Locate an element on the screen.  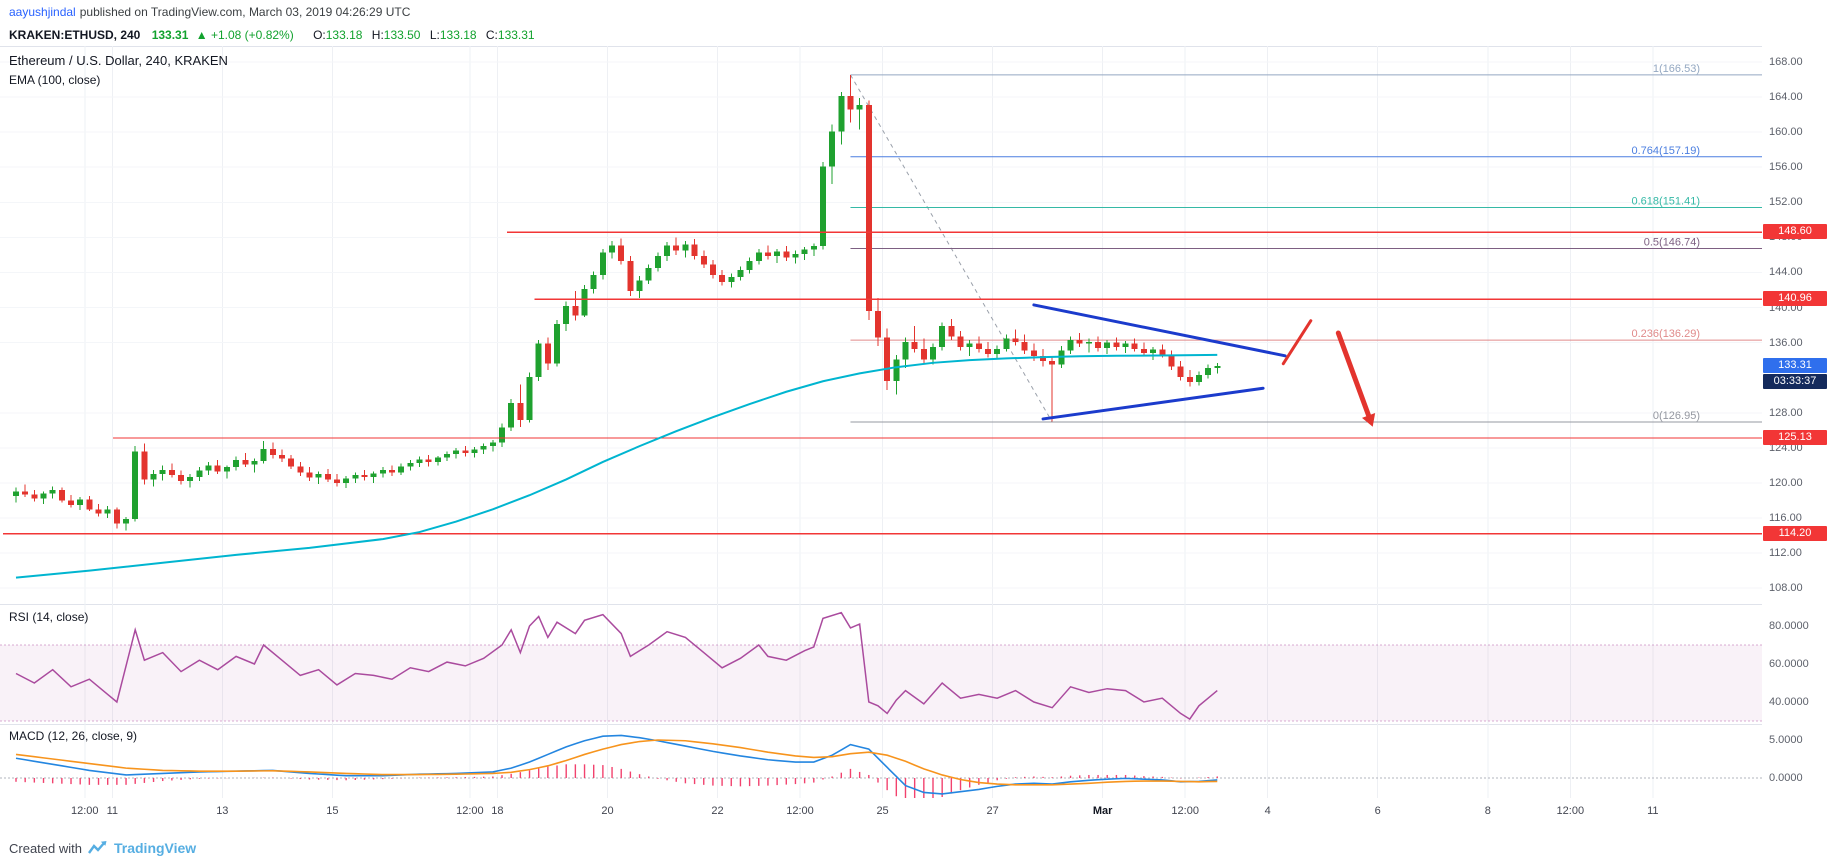
arrow-line is located at coordinates (1297, 342).